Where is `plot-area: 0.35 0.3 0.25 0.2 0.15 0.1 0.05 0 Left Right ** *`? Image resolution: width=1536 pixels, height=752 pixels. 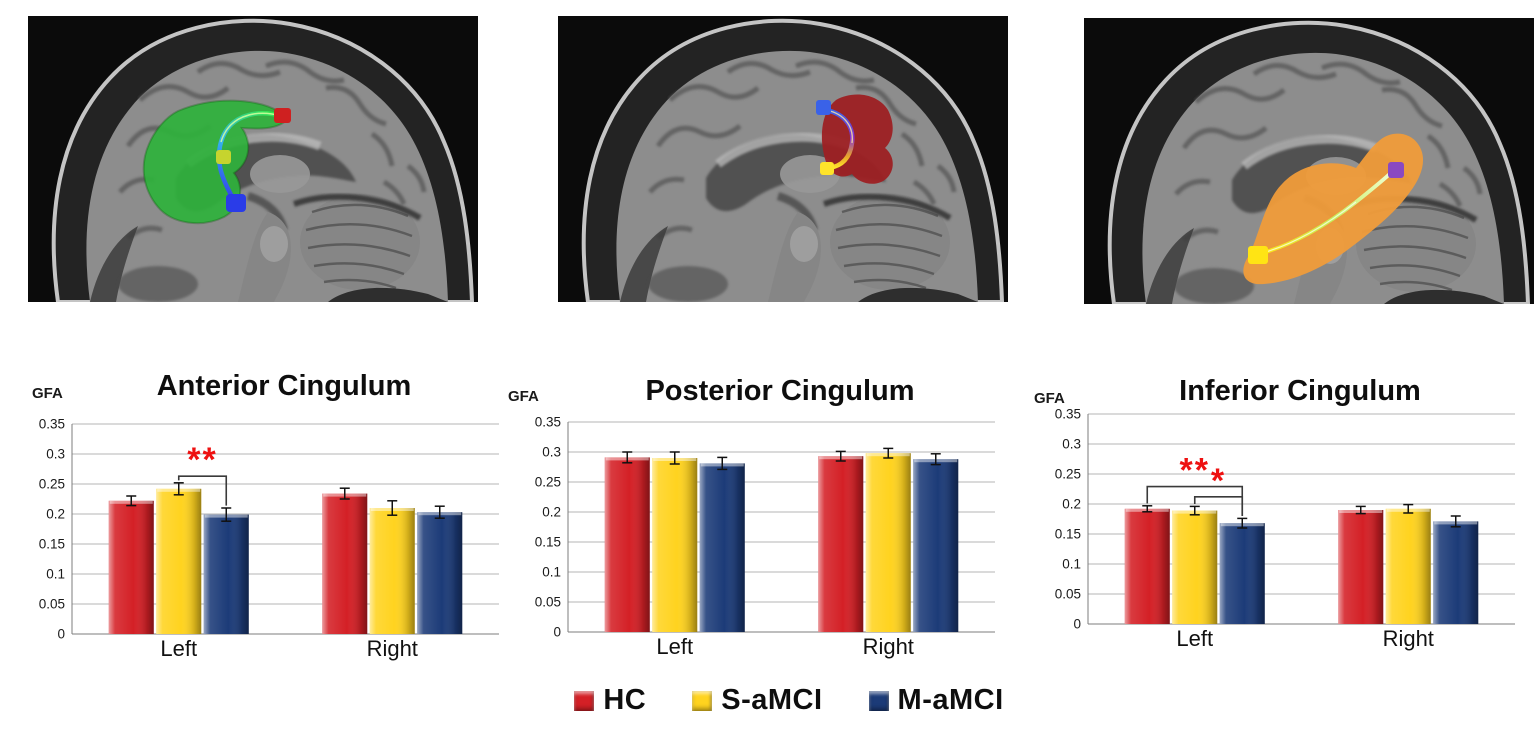
plot-area: 0.35 0.3 0.25 0.2 0.15 0.1 0.05 0 Left Right ** * is located at coordinates (1285, 529).